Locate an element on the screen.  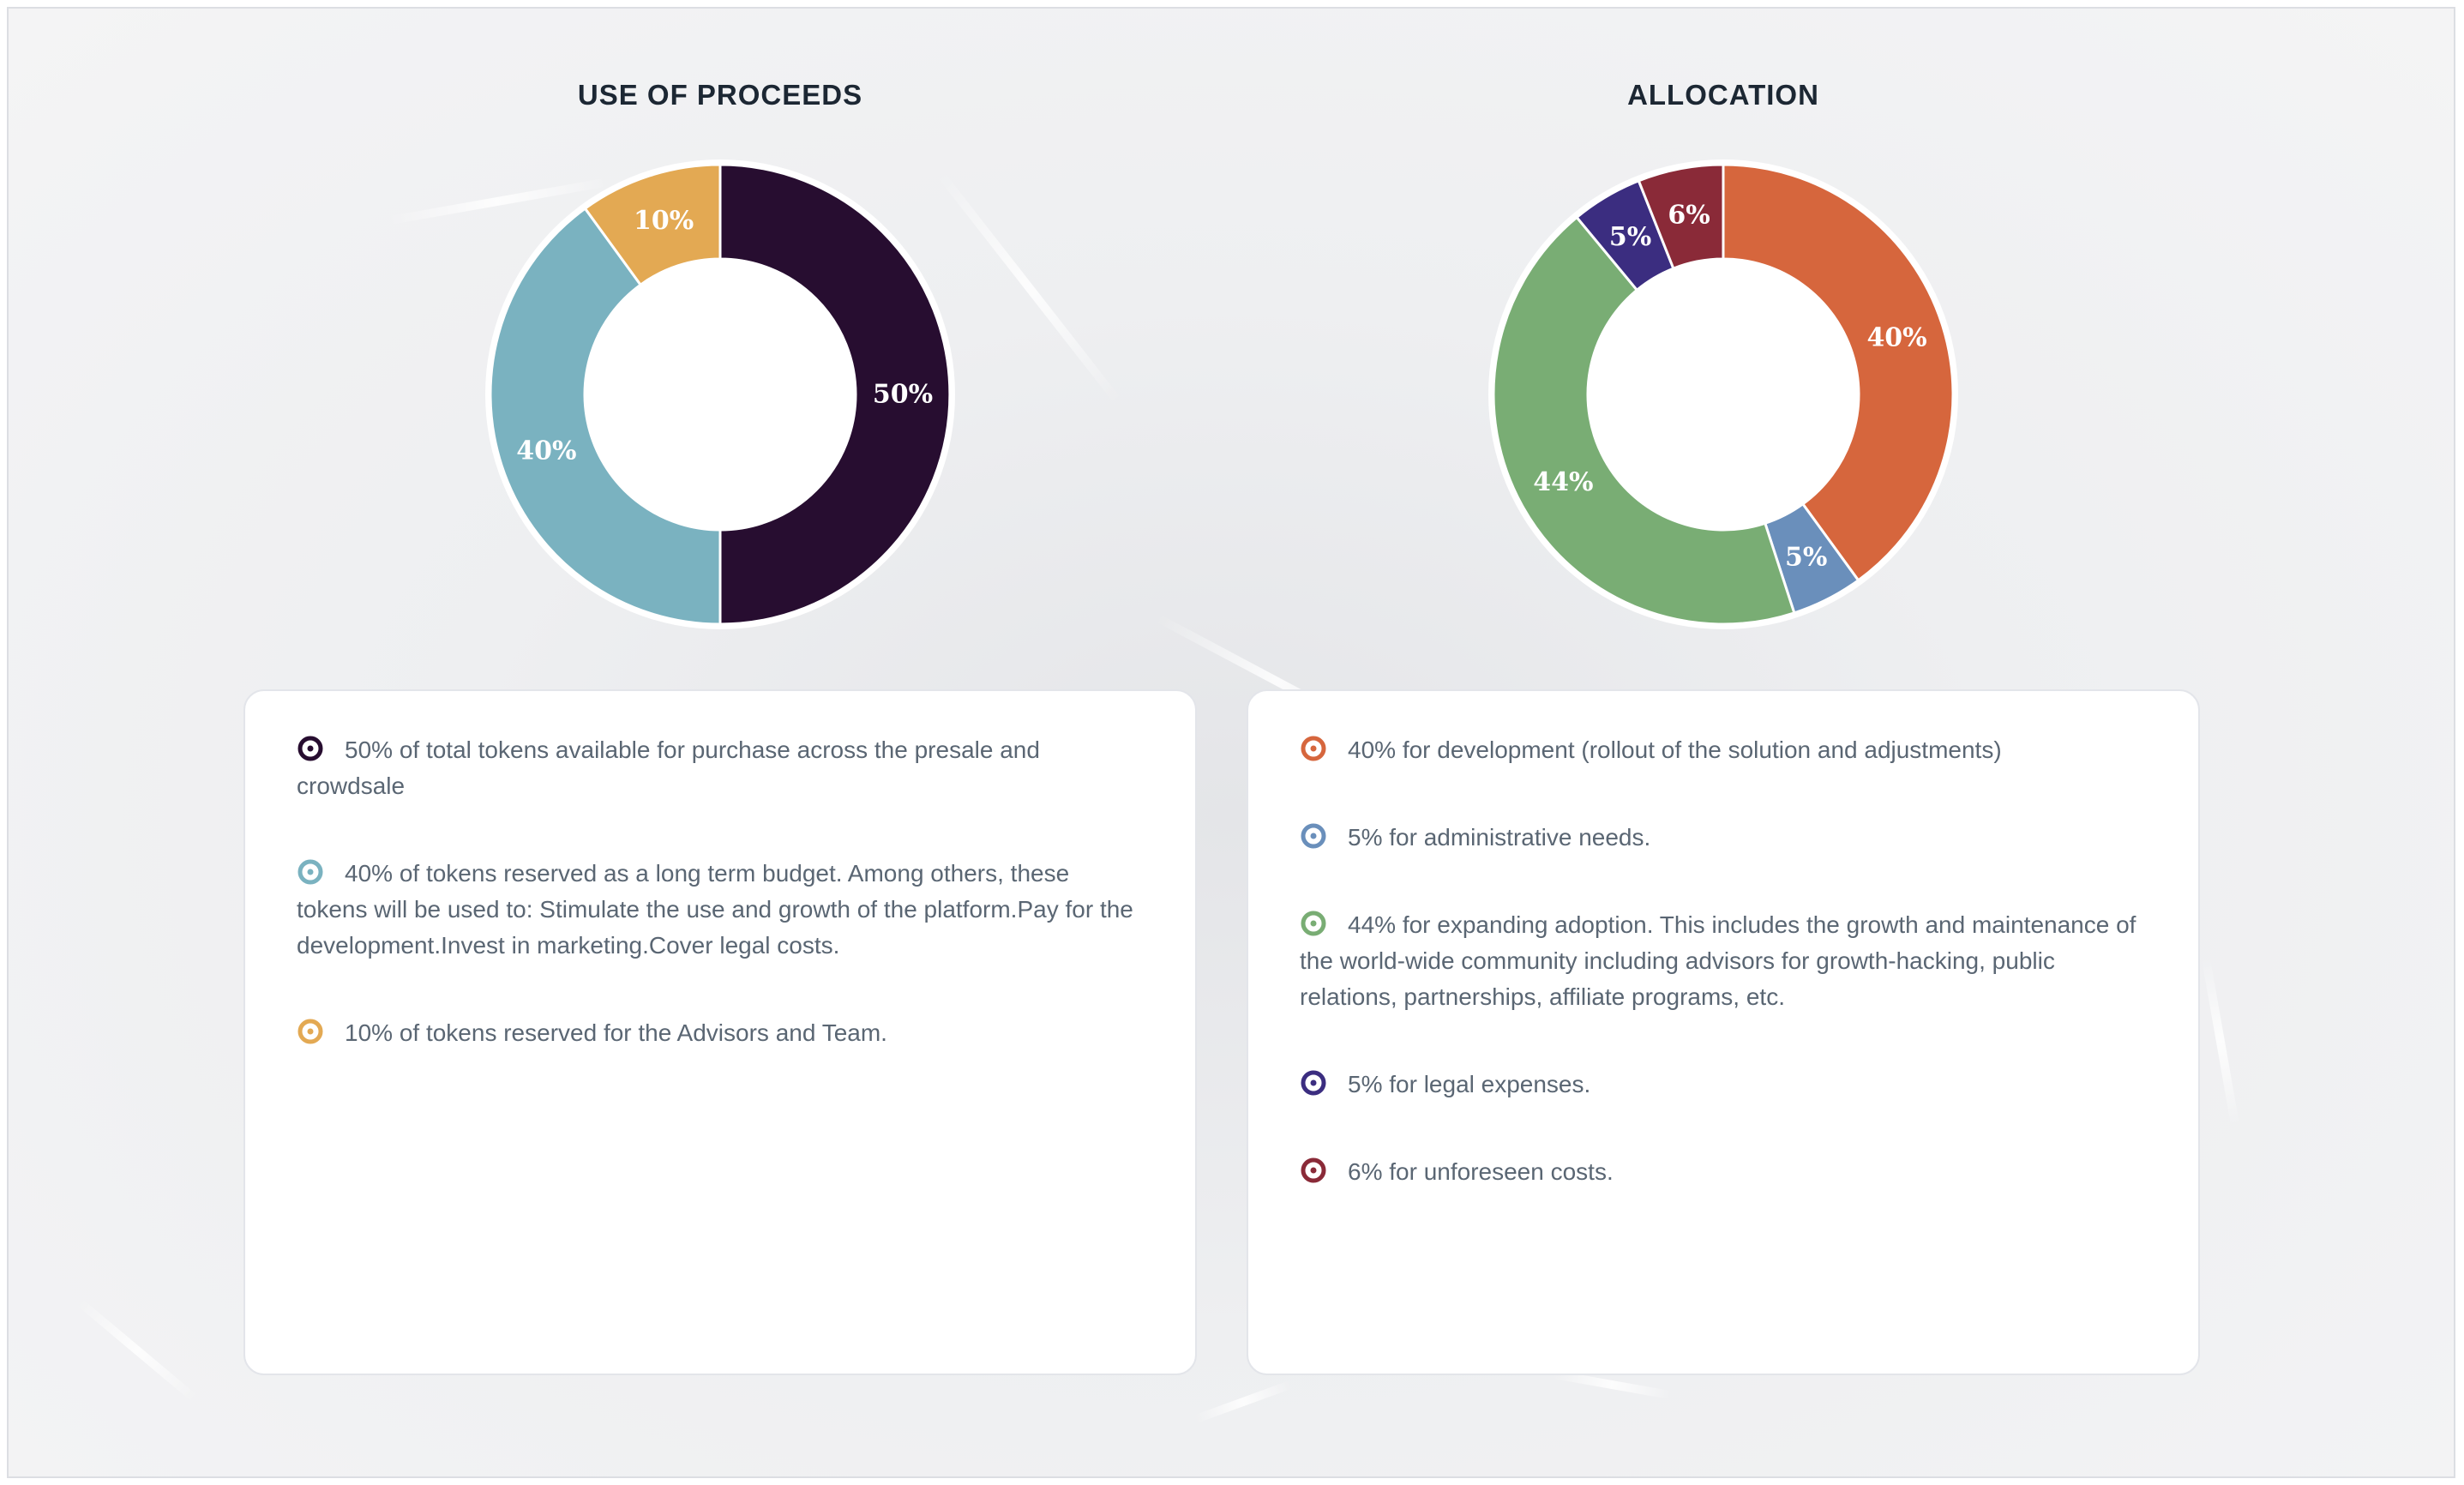
legend-item: 5% for administrative needs. is located at coordinates (1724, 838).